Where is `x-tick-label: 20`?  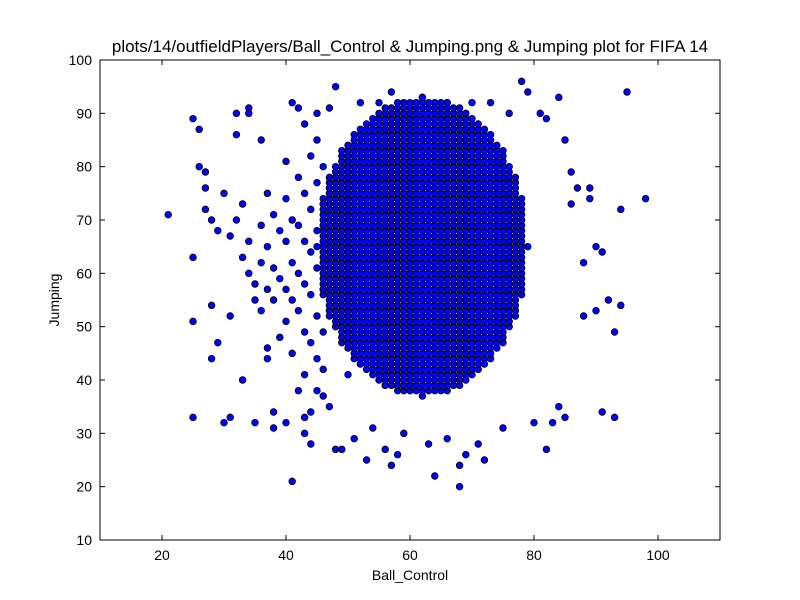 x-tick-label: 20 is located at coordinates (162, 555).